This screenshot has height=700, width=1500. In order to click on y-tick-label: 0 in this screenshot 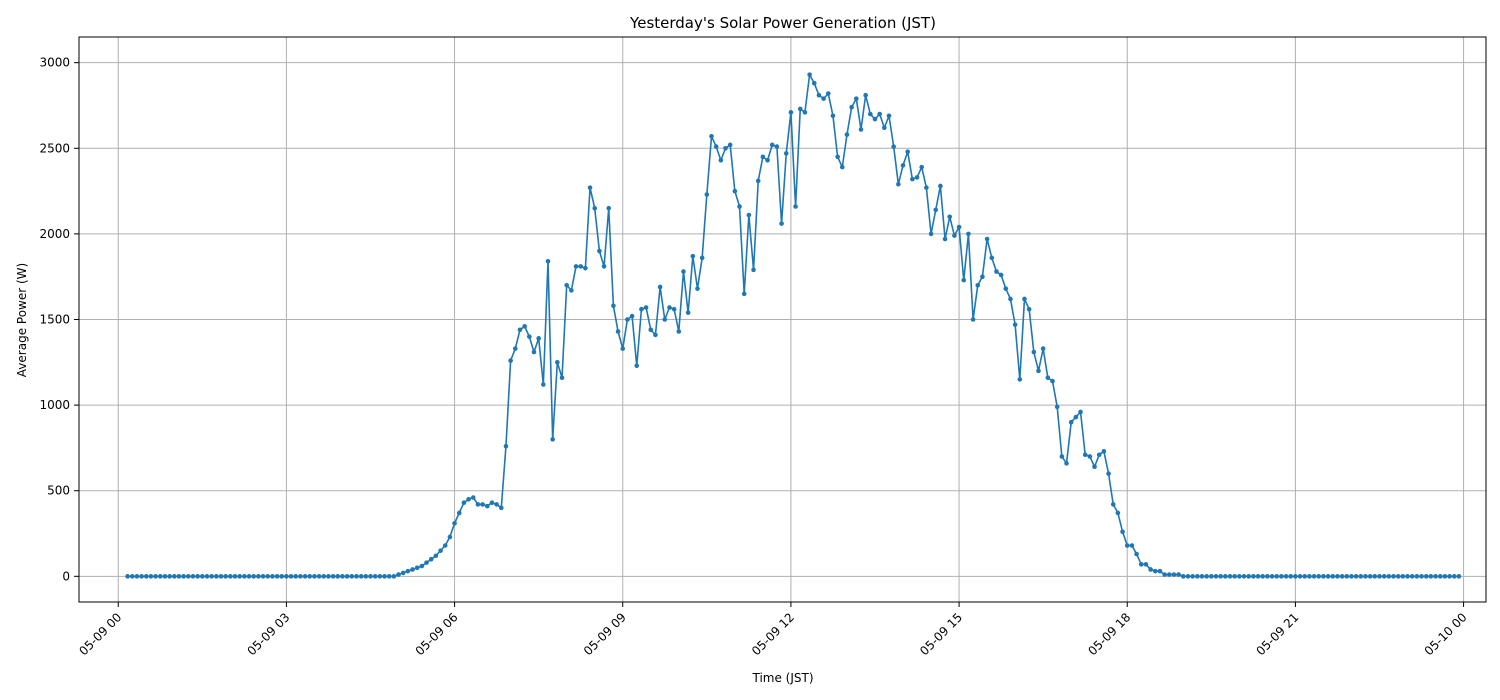, I will do `click(66, 576)`.